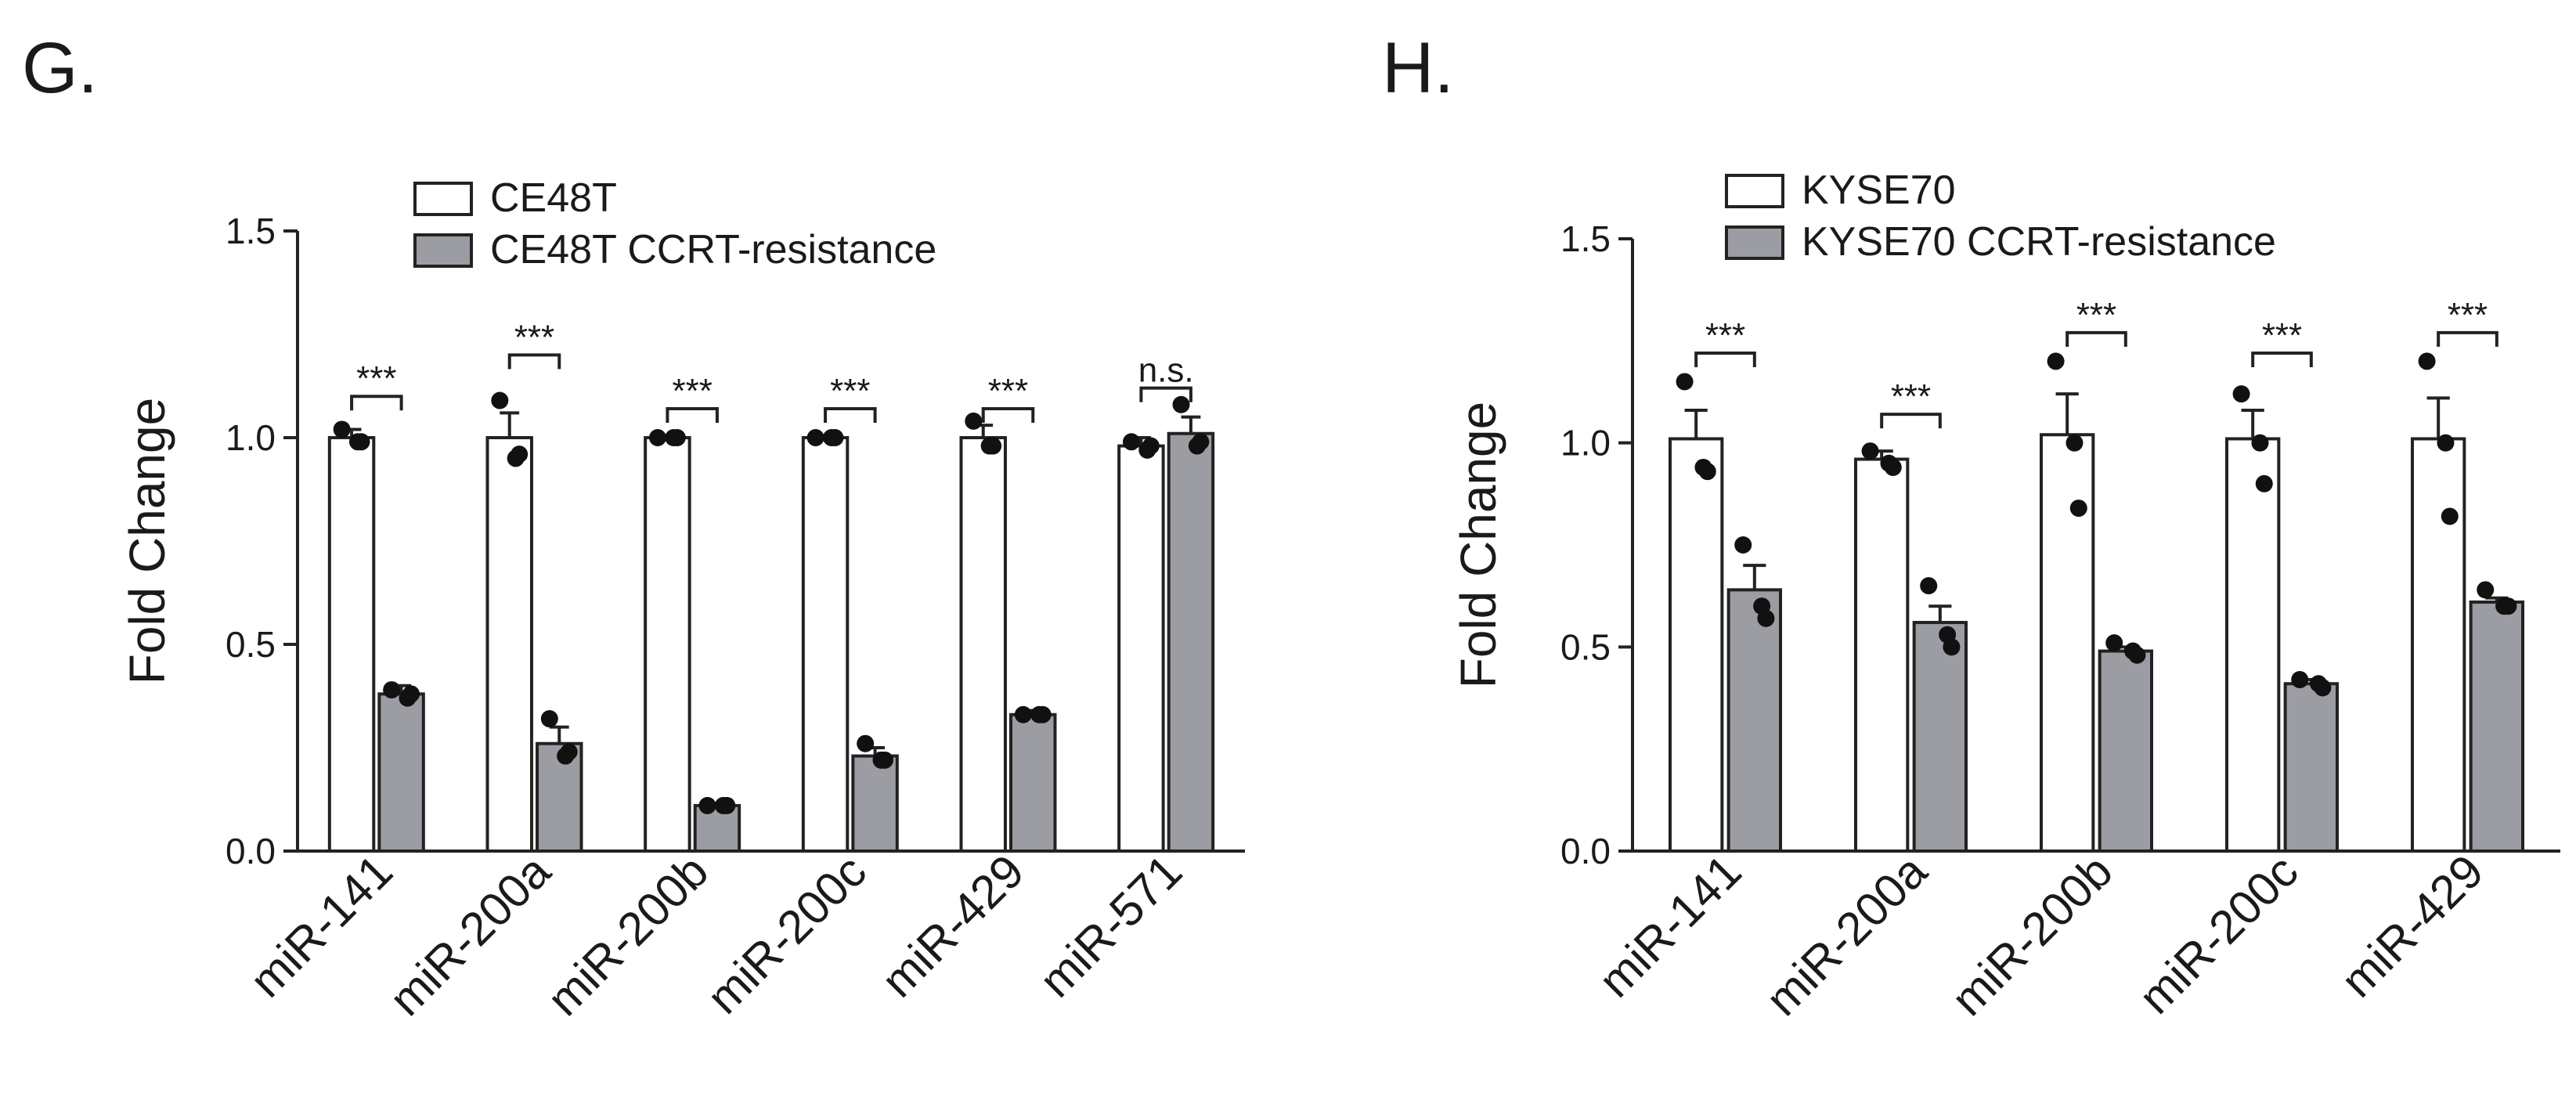 This screenshot has width=2576, height=1111. I want to click on significance-label: n.s., so click(1166, 371).